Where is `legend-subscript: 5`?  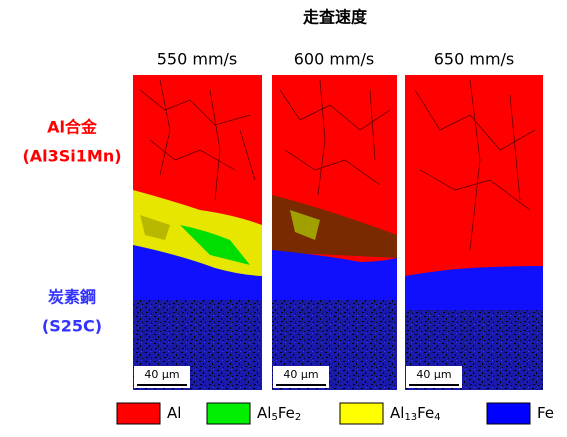 legend-subscript: 5 is located at coordinates (274, 417).